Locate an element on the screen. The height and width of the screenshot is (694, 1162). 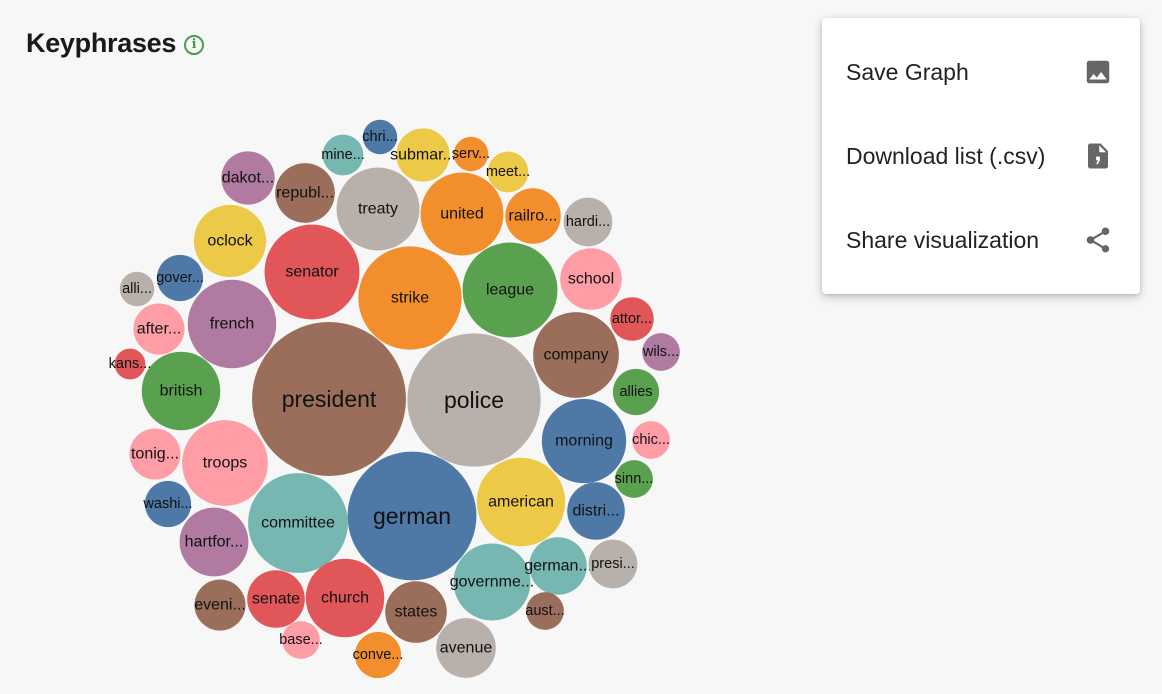
bubble-15-label: treaty is located at coordinates (378, 209).